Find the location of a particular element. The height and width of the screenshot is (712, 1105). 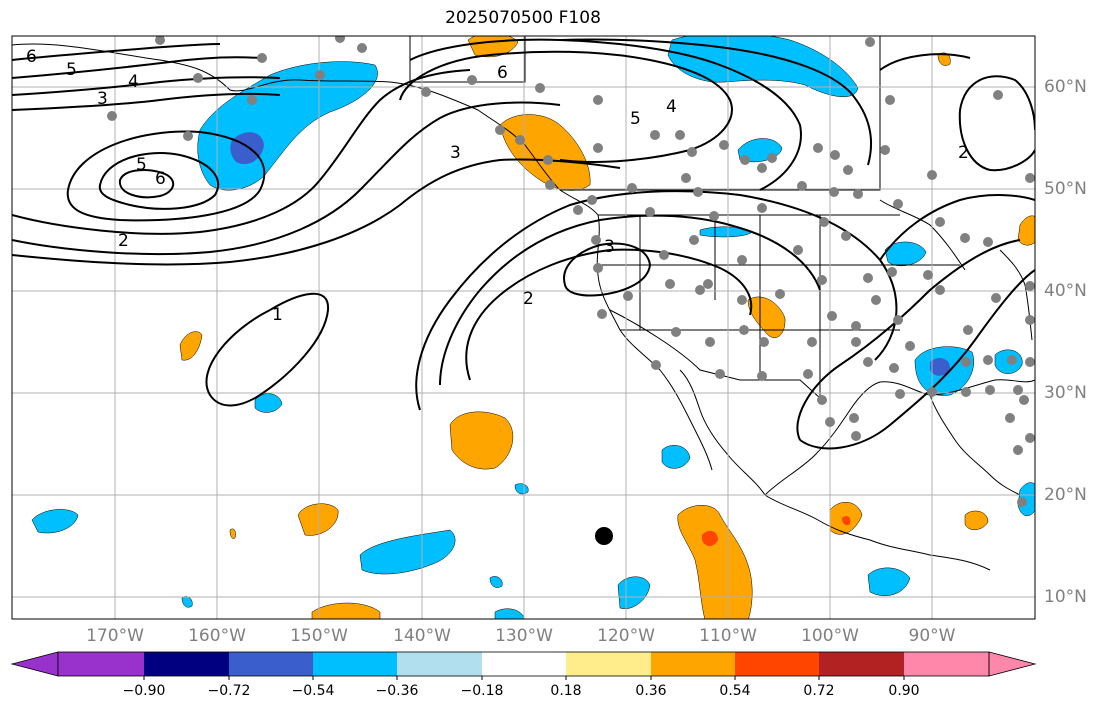

lat-label: 10°N is located at coordinates (1065, 597).